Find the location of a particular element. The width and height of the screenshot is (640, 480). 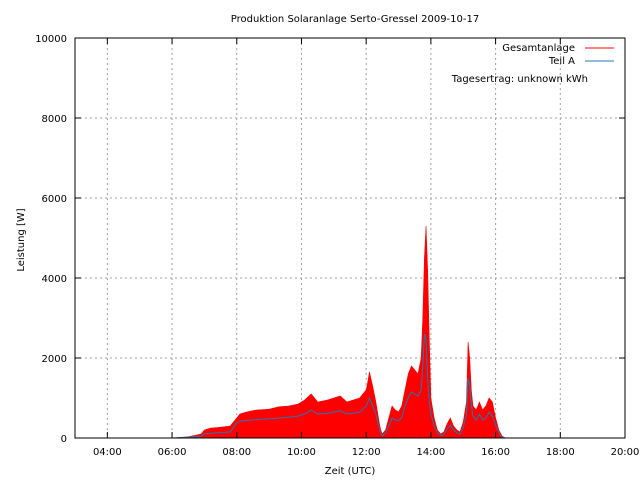

y-tick-label: 4000 is located at coordinates (54, 279).